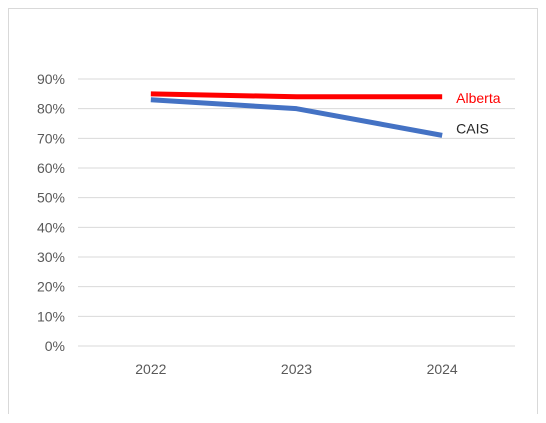  Describe the element at coordinates (51, 257) in the screenshot. I see `y-tick-label: 30%` at that location.